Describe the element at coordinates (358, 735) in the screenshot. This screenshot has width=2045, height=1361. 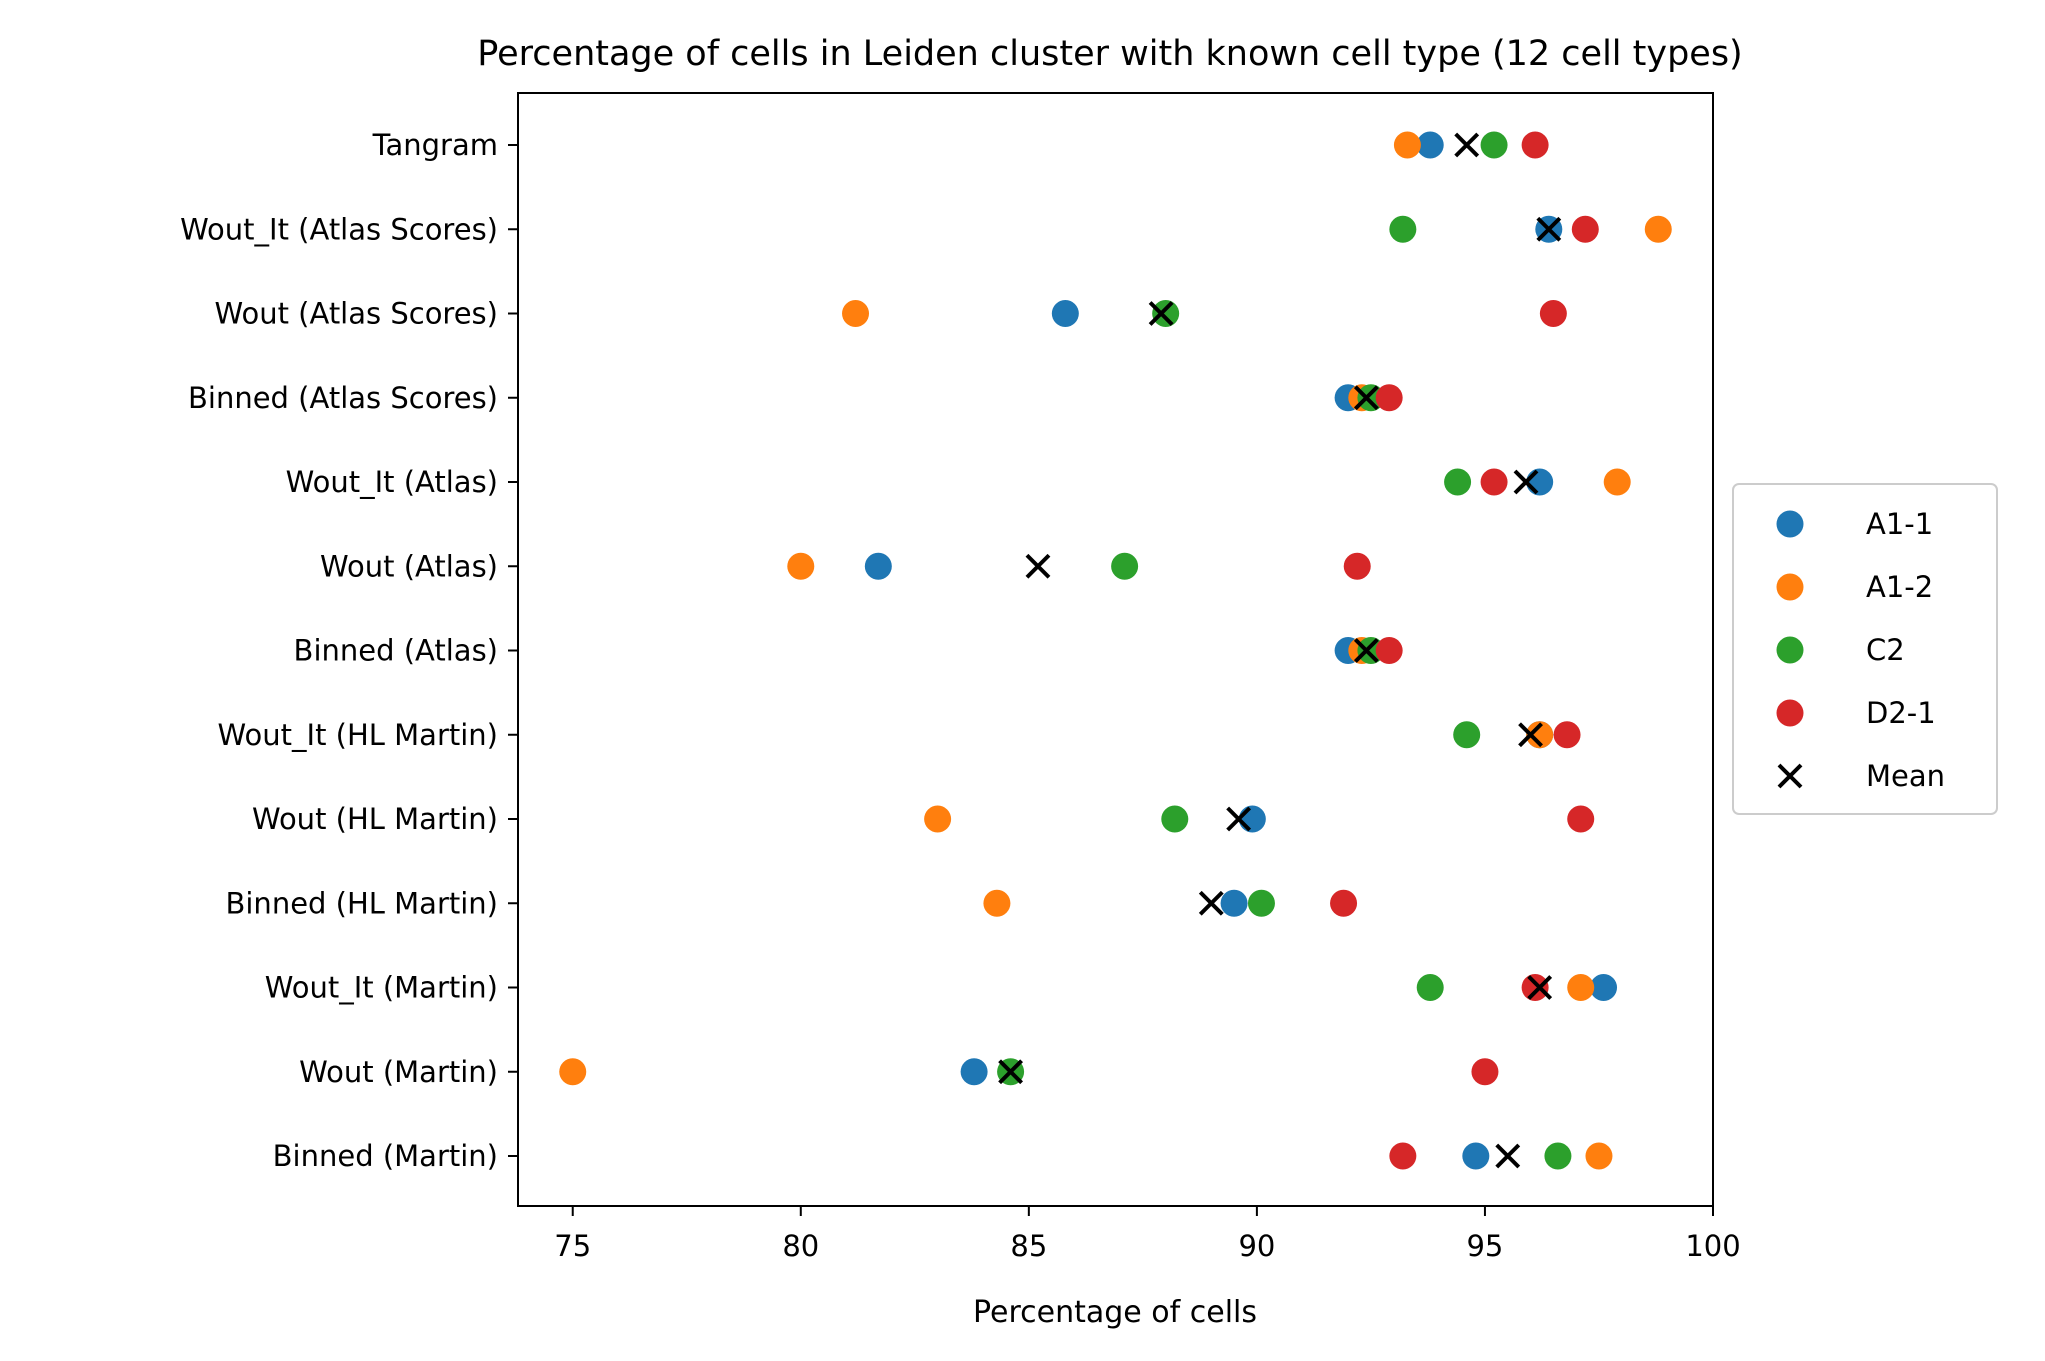
I see `y-tick-label: Wout_It (HL Martin)` at that location.